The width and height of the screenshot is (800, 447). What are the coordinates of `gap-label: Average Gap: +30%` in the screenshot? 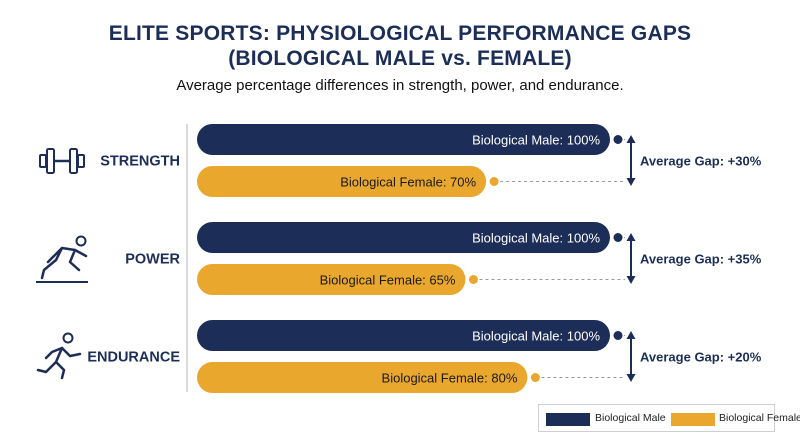 It's located at (701, 161).